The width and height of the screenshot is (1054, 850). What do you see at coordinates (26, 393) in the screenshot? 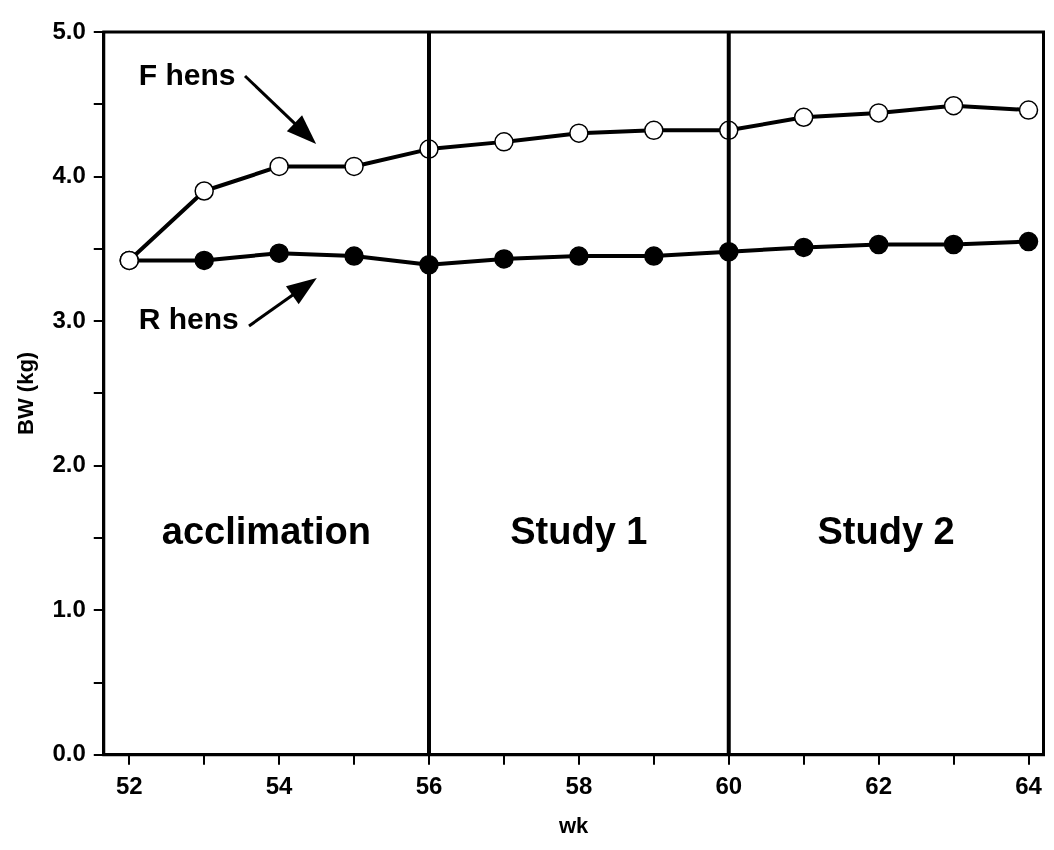
I see `y-axis-title: BW (kg)` at bounding box center [26, 393].